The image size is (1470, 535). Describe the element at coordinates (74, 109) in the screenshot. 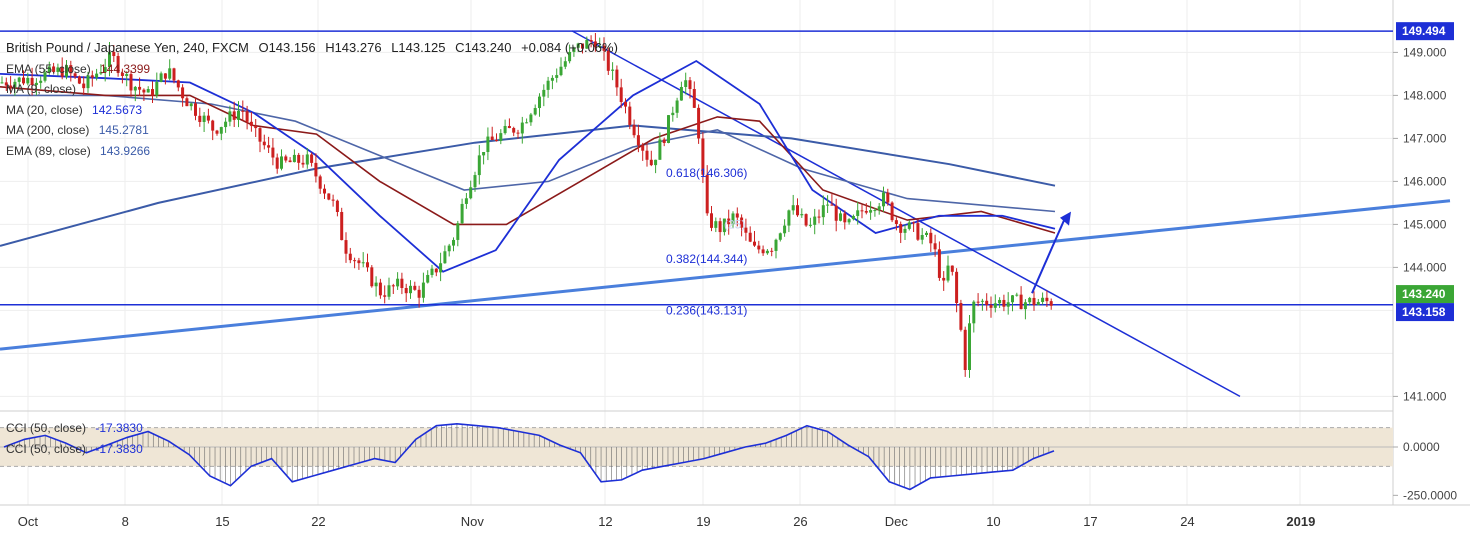

I see `legend-ma20: MA (20, close) 142.5673` at that location.